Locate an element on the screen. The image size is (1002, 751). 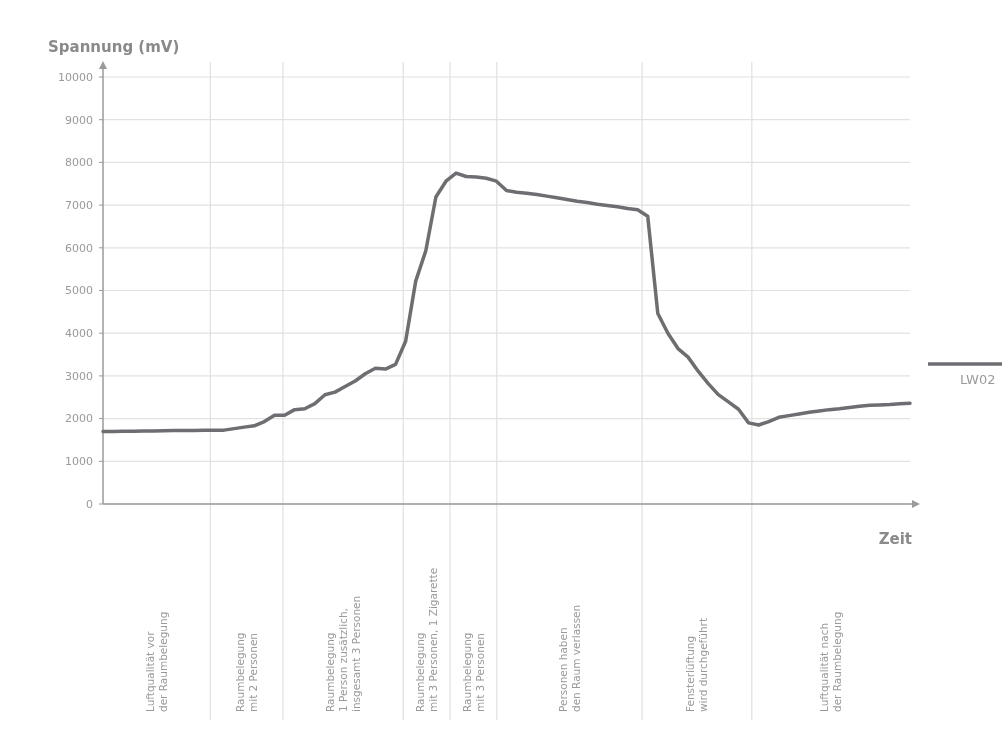
text: Raumbelegung mit 3 Personen, 1 Zigarette is located at coordinates (427, 639).